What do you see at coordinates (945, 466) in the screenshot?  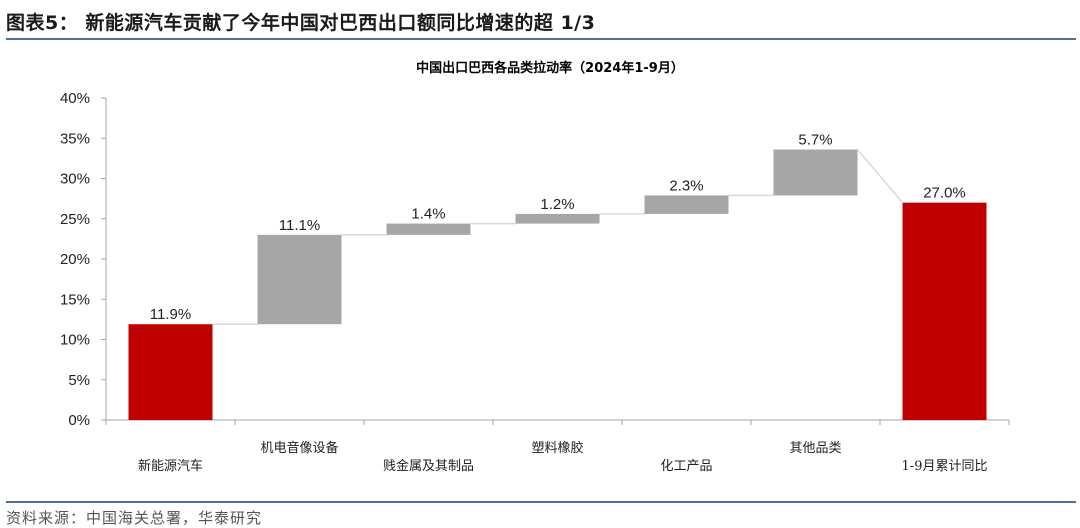 I see `category-label: 1-9月累计同比` at bounding box center [945, 466].